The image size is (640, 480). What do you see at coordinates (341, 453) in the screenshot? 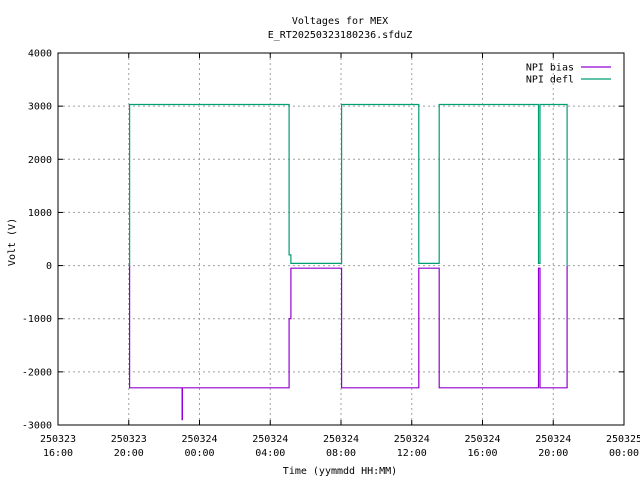
I see `x-tick-time-label: 08:00` at bounding box center [341, 453].